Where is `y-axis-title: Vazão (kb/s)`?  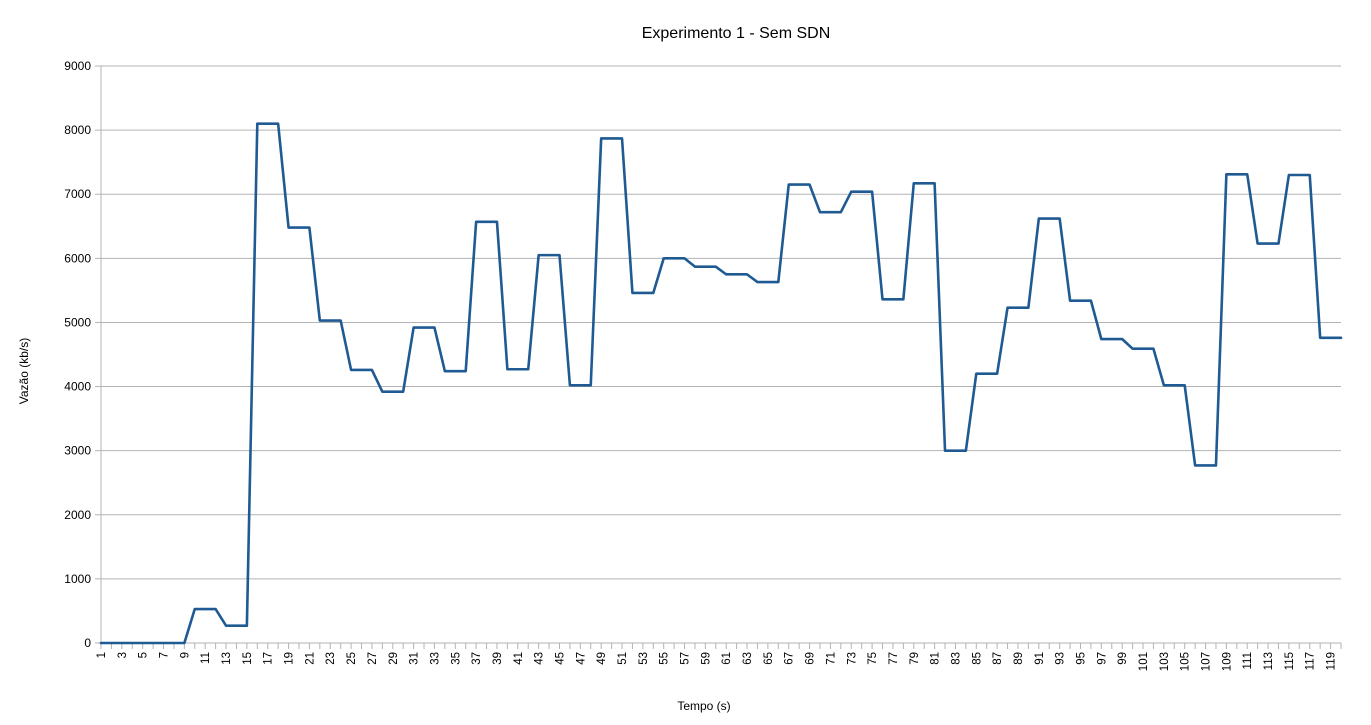
y-axis-title: Vazão (kb/s) is located at coordinates (24, 371).